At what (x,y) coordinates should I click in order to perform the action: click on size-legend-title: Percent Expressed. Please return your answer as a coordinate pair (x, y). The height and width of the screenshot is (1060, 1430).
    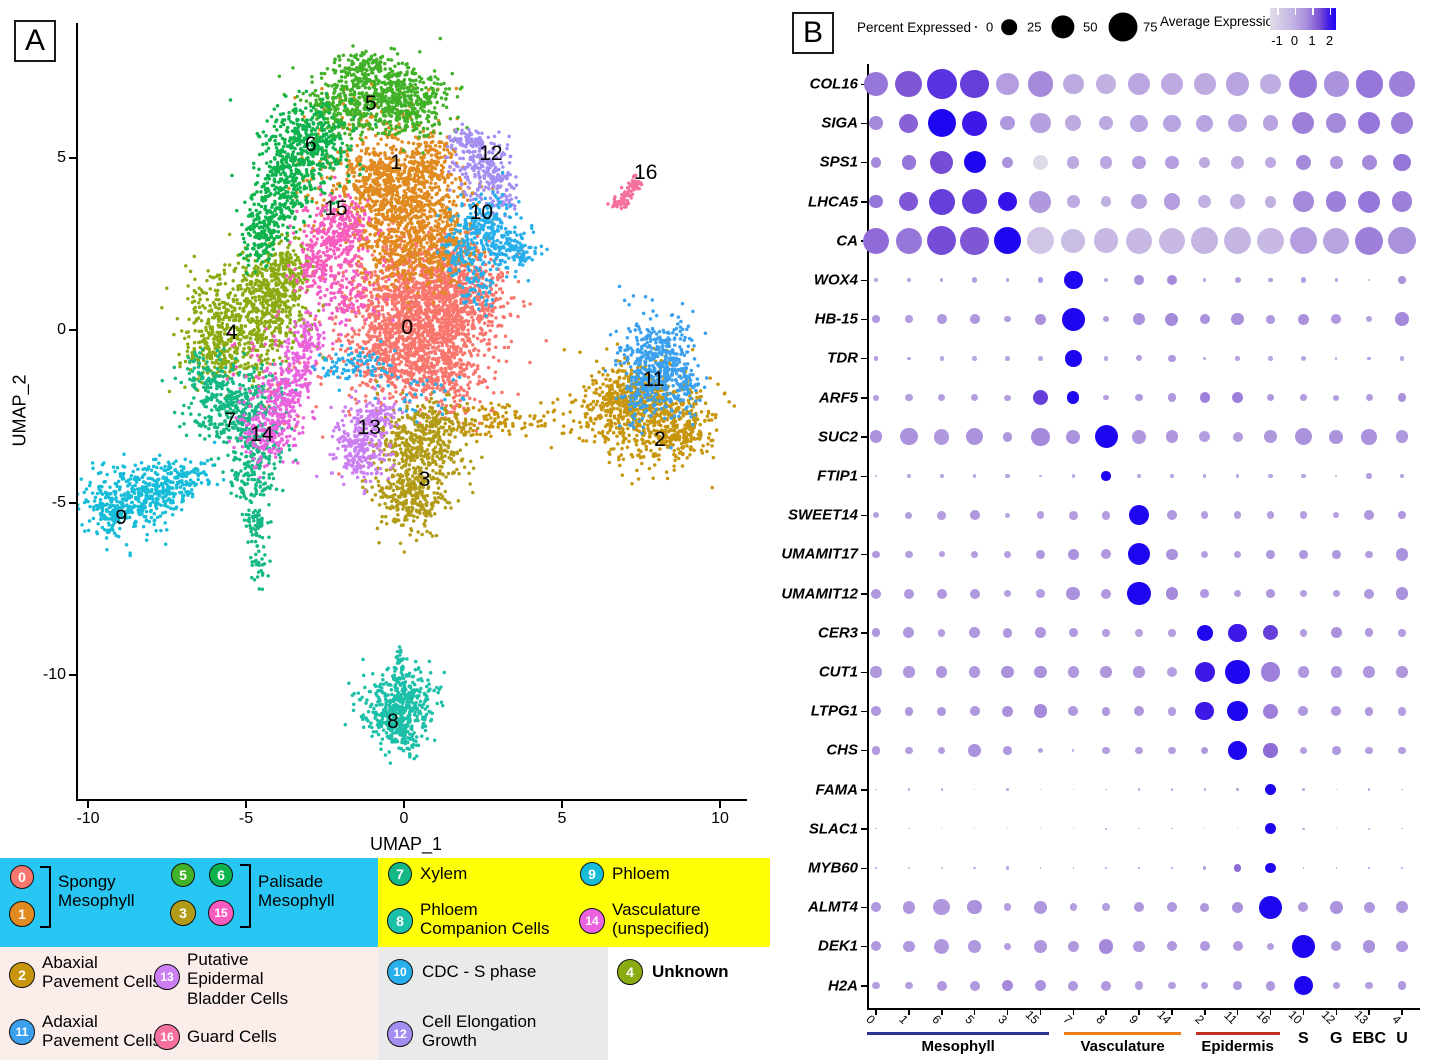
    Looking at the image, I should click on (914, 27).